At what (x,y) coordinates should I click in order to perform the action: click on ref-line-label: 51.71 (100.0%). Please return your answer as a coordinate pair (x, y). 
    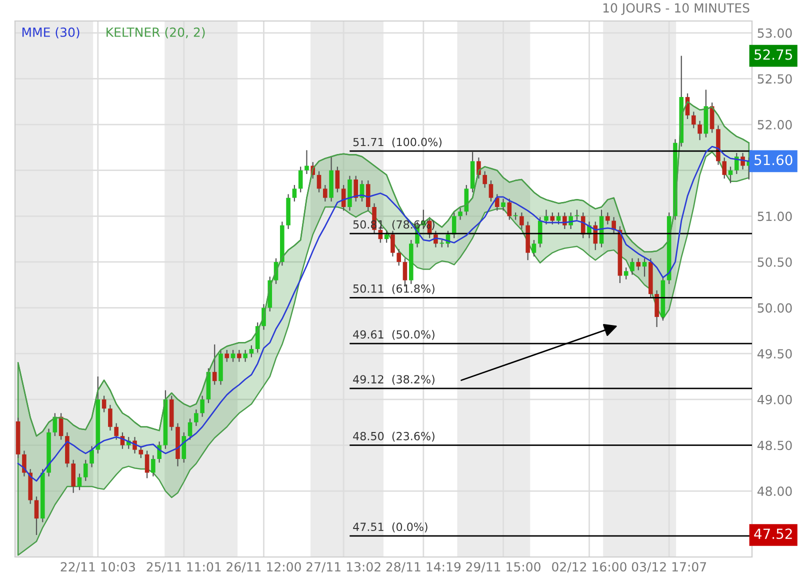
    Looking at the image, I should click on (397, 143).